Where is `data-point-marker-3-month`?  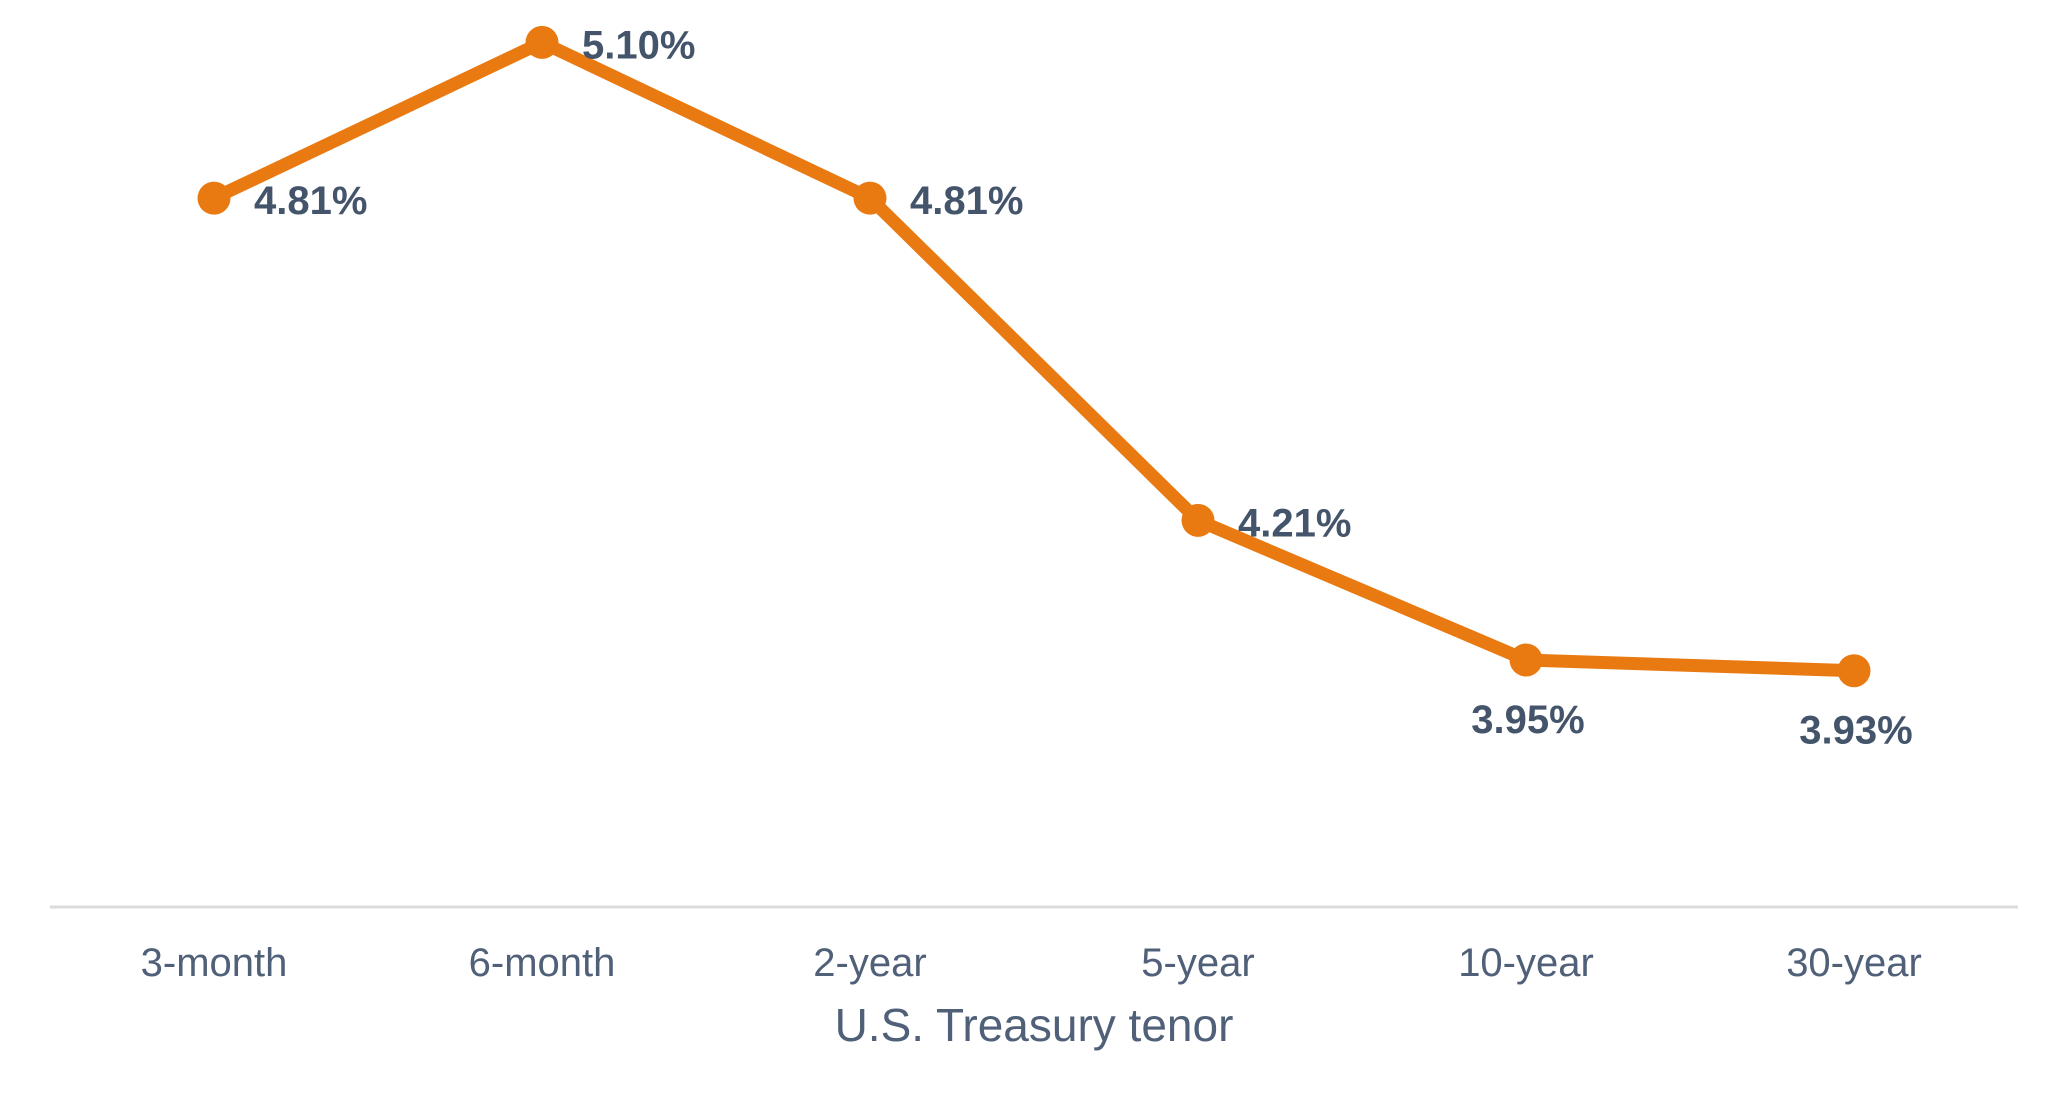 data-point-marker-3-month is located at coordinates (214, 198).